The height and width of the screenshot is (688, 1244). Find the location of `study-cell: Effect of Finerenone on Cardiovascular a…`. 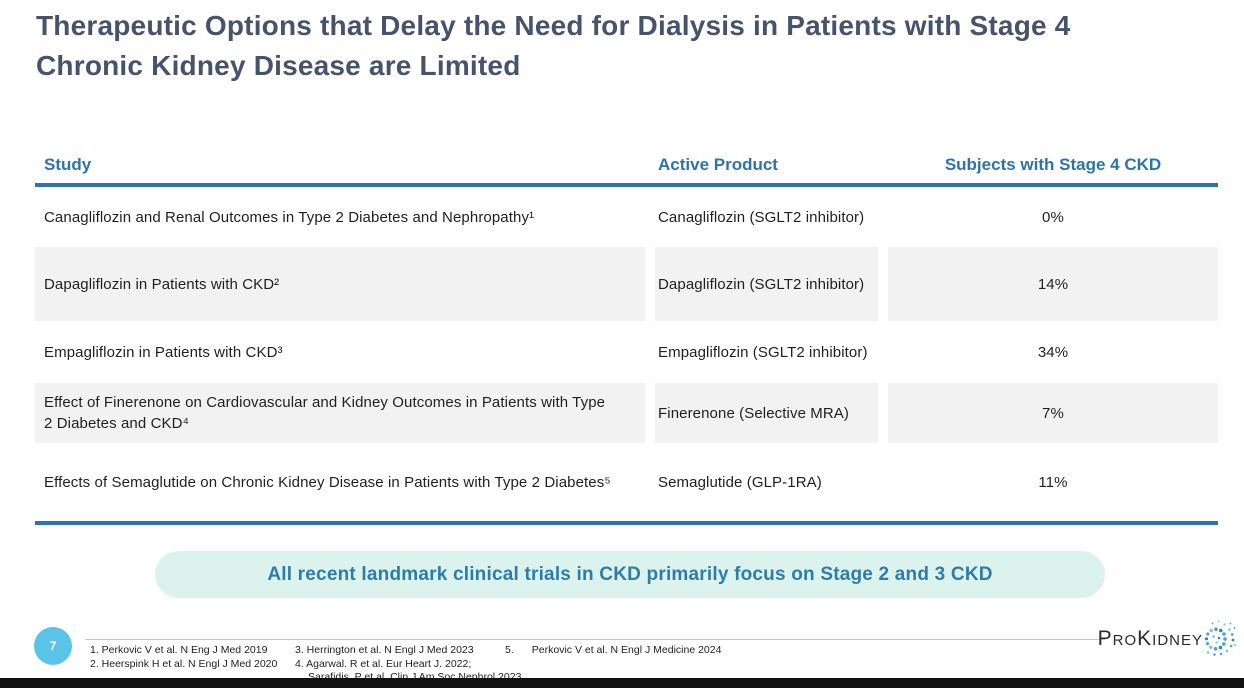

study-cell: Effect of Finerenone on Cardiovascular a… is located at coordinates (340, 413).